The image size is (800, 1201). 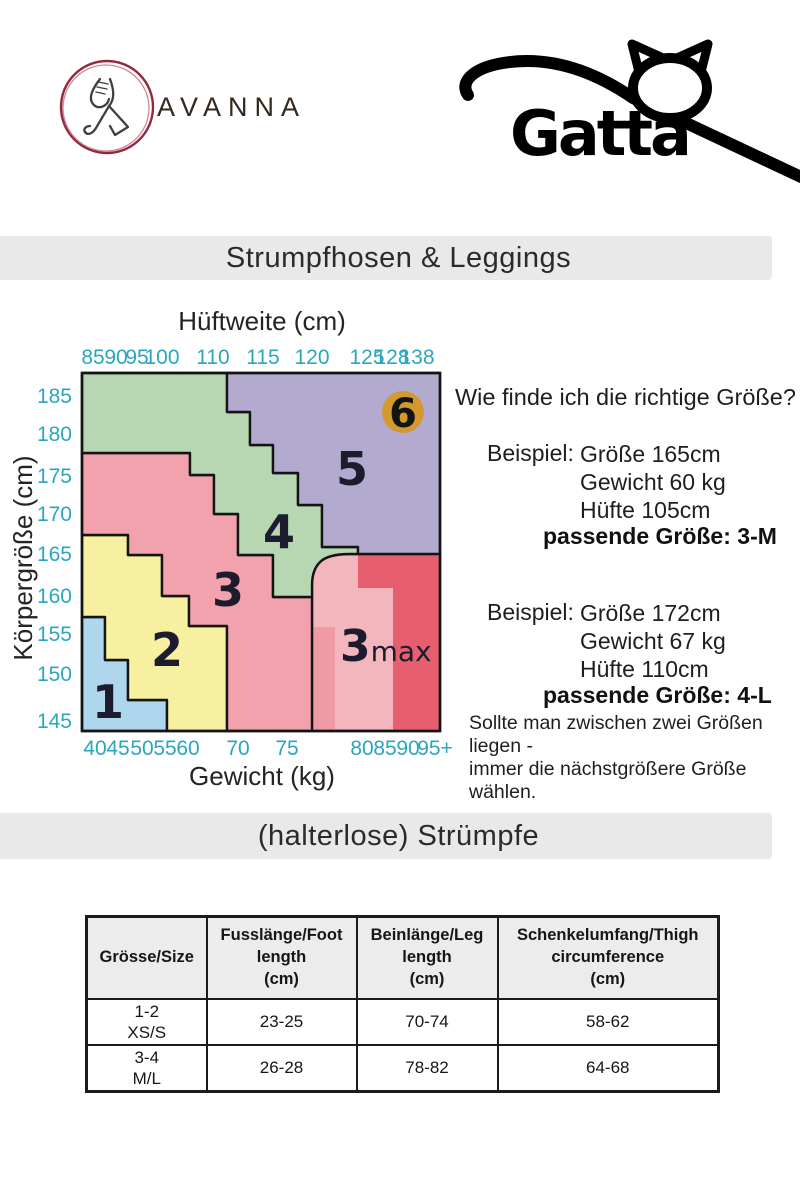 I want to click on y-axis-tick: 180, so click(x=54, y=434).